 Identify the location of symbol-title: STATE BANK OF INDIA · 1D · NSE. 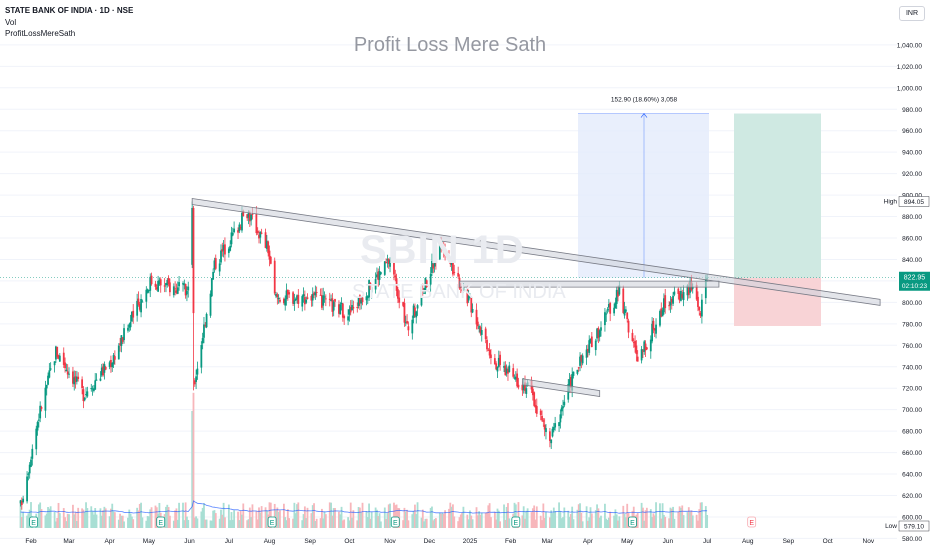
(69, 10).